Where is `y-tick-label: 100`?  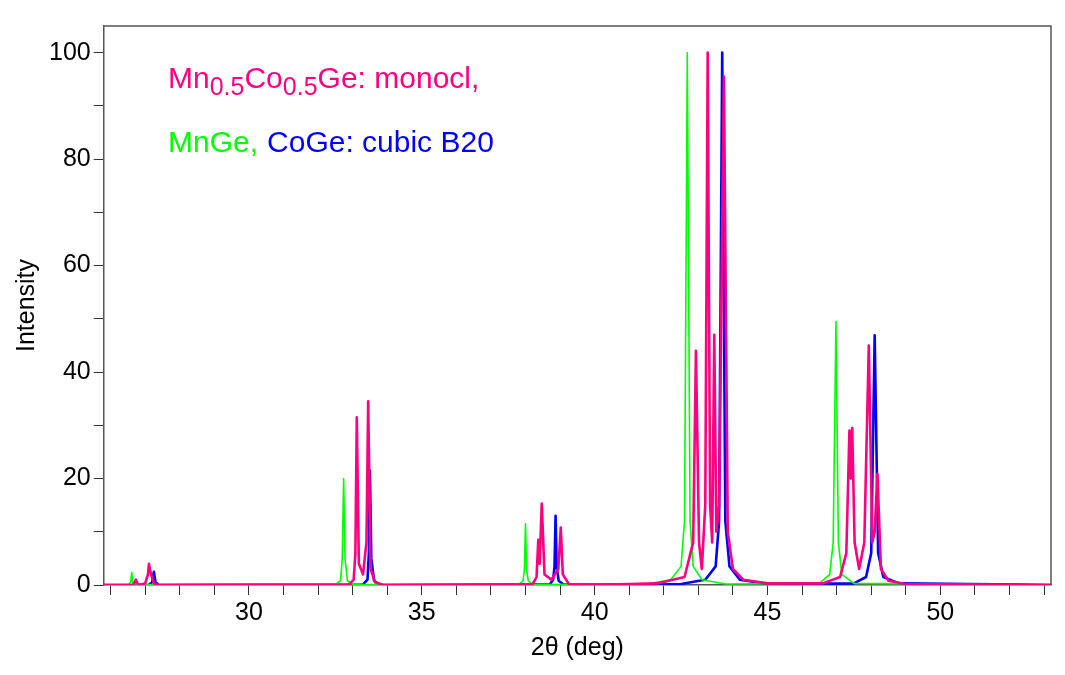 y-tick-label: 100 is located at coordinates (69, 50).